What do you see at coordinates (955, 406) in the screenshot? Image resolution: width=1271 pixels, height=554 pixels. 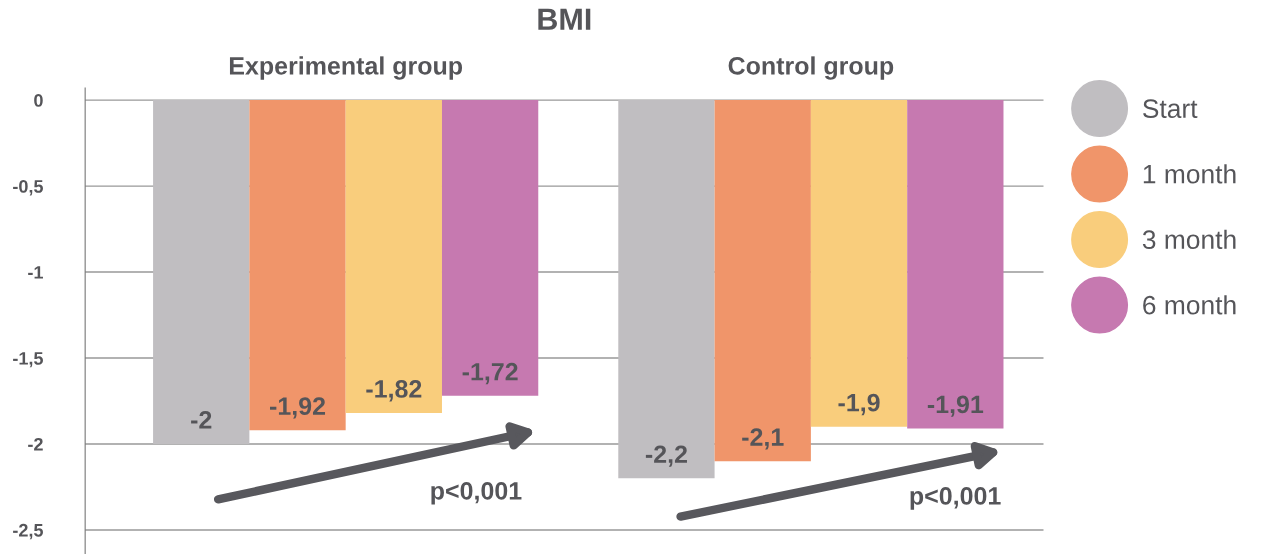 I see `data-label: -1,91` at bounding box center [955, 406].